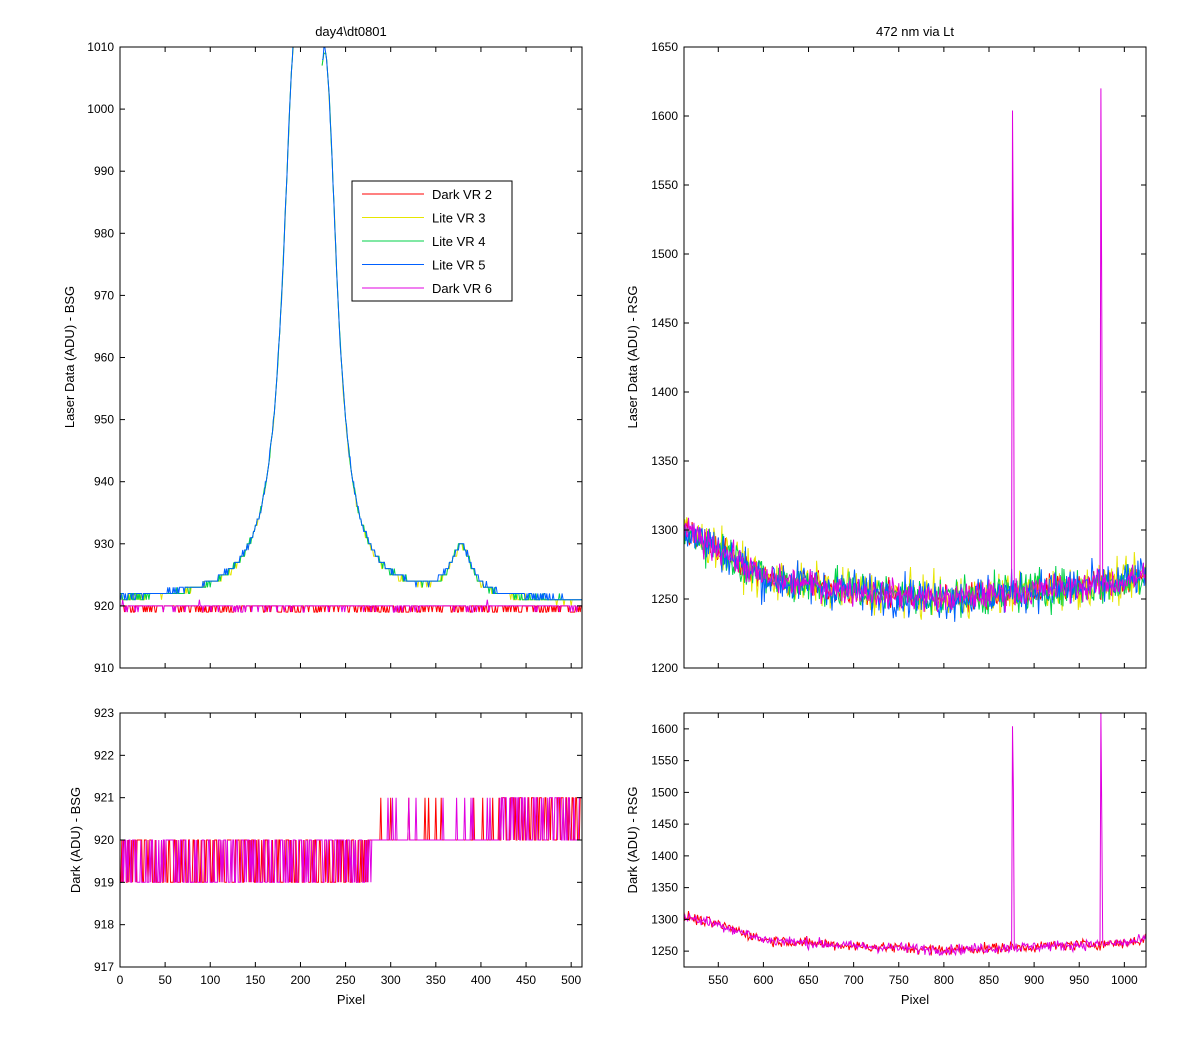 This screenshot has height=1050, width=1200. I want to click on y-tick-label: 923, so click(104, 713).